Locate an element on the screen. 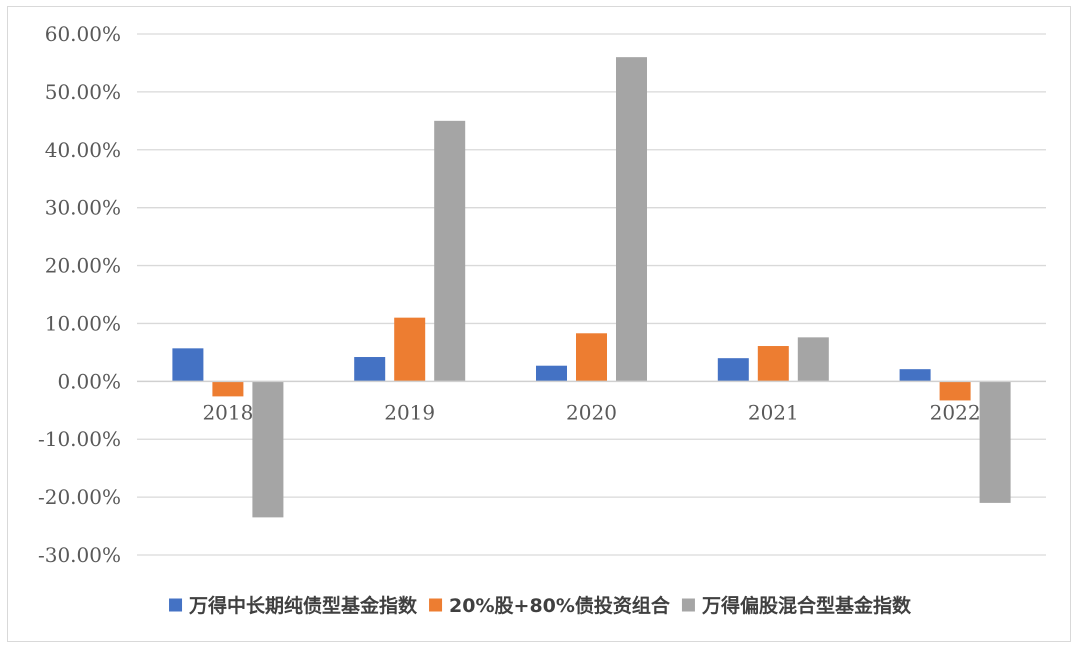  y-tick-label: 30.00% is located at coordinates (83, 208).